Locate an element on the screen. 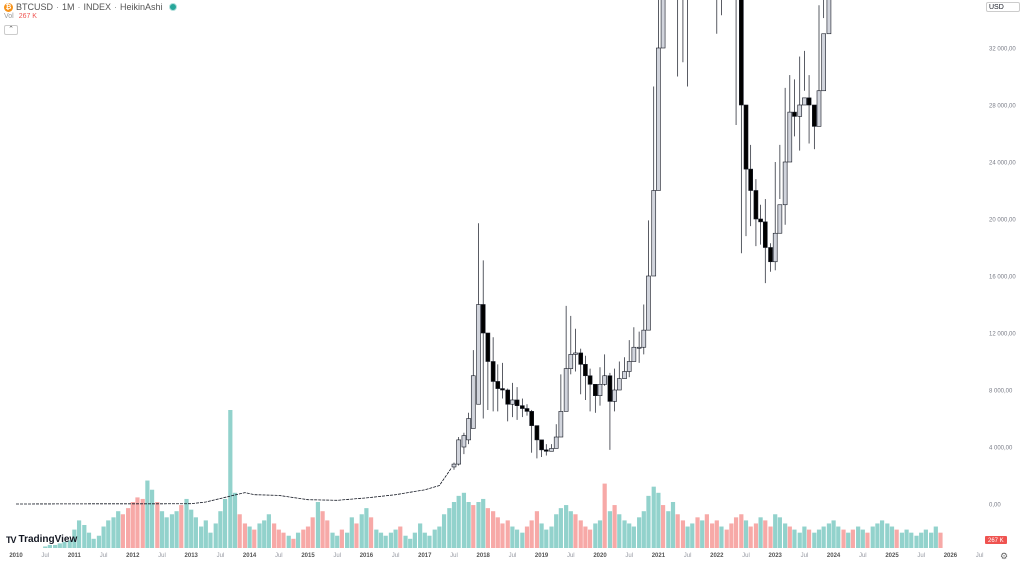 The height and width of the screenshot is (562, 1024). chart-style-label: HeikinAshi is located at coordinates (141, 7).